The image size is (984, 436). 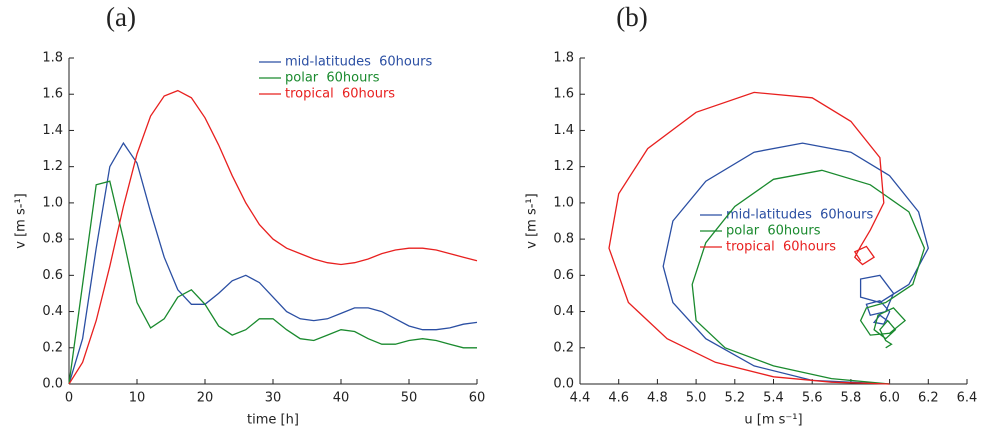 I want to click on x-tick-label: 5.6, so click(x=812, y=398).